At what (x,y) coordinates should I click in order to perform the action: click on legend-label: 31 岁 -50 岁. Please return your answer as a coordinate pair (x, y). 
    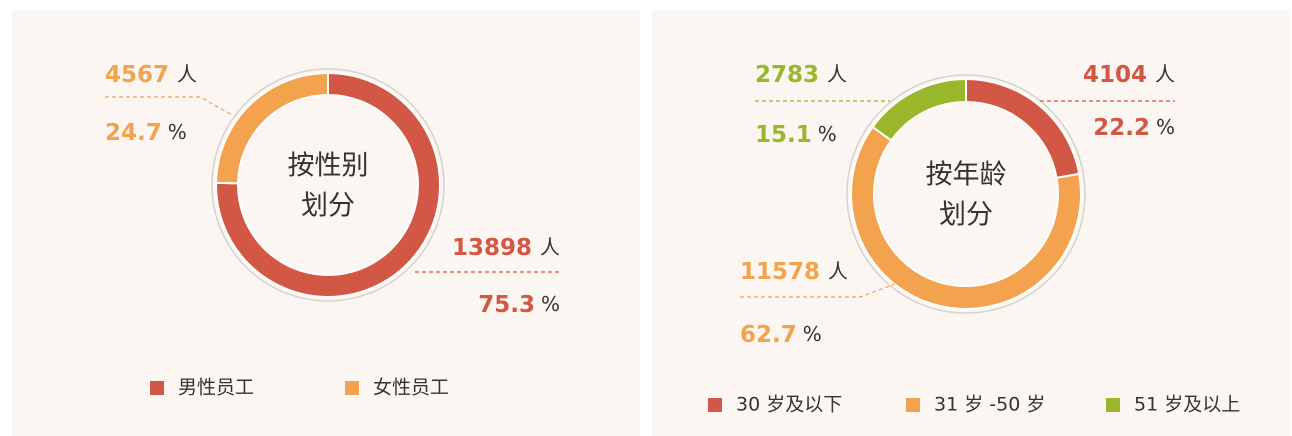
    Looking at the image, I should click on (989, 405).